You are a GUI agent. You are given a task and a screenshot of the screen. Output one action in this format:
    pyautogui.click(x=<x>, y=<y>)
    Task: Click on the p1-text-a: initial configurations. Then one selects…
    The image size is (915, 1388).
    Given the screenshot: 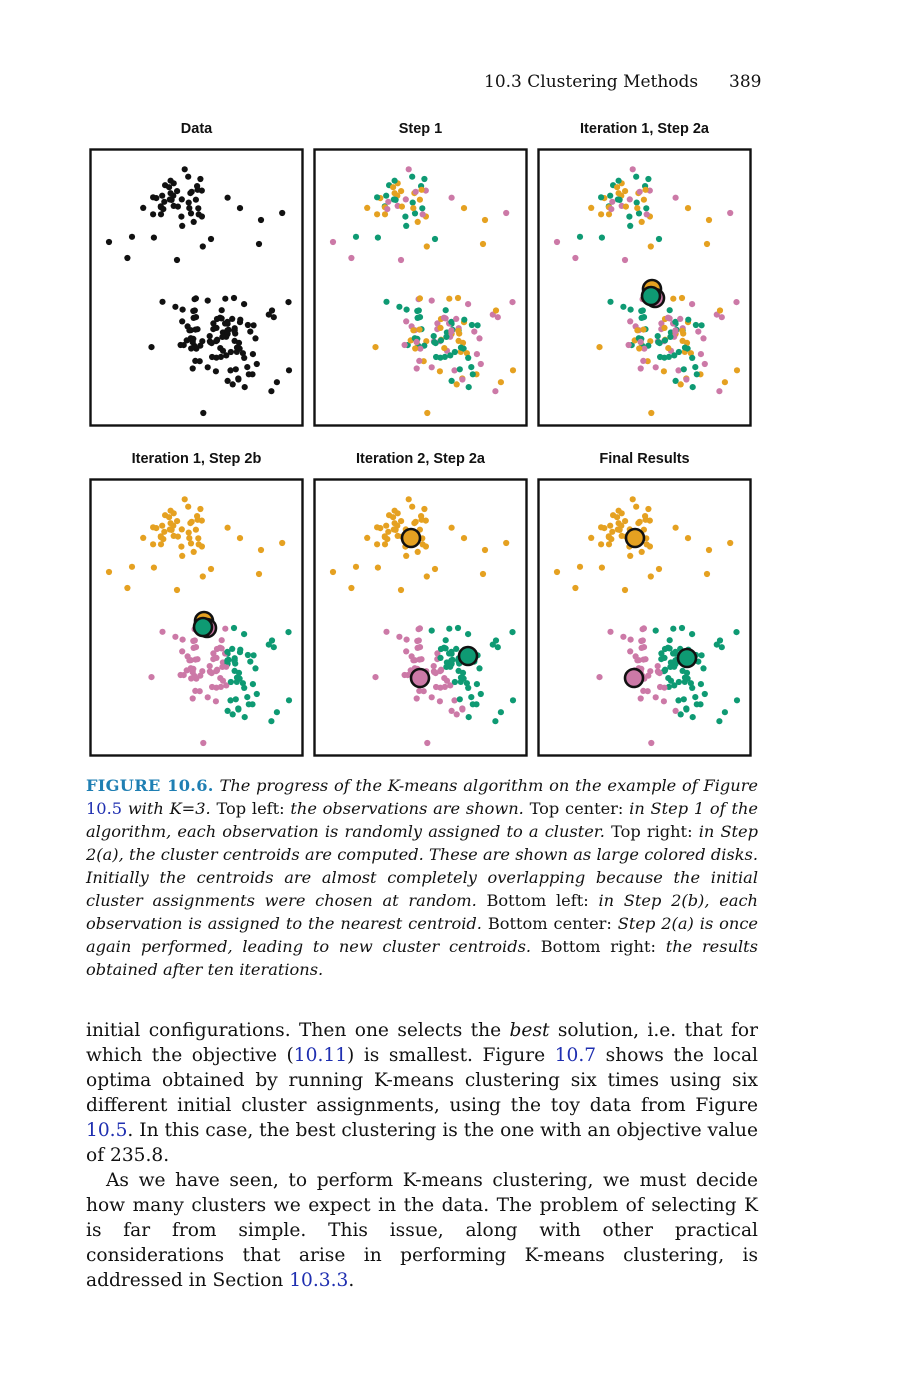 What is the action you would take?
    pyautogui.click(x=294, y=1030)
    